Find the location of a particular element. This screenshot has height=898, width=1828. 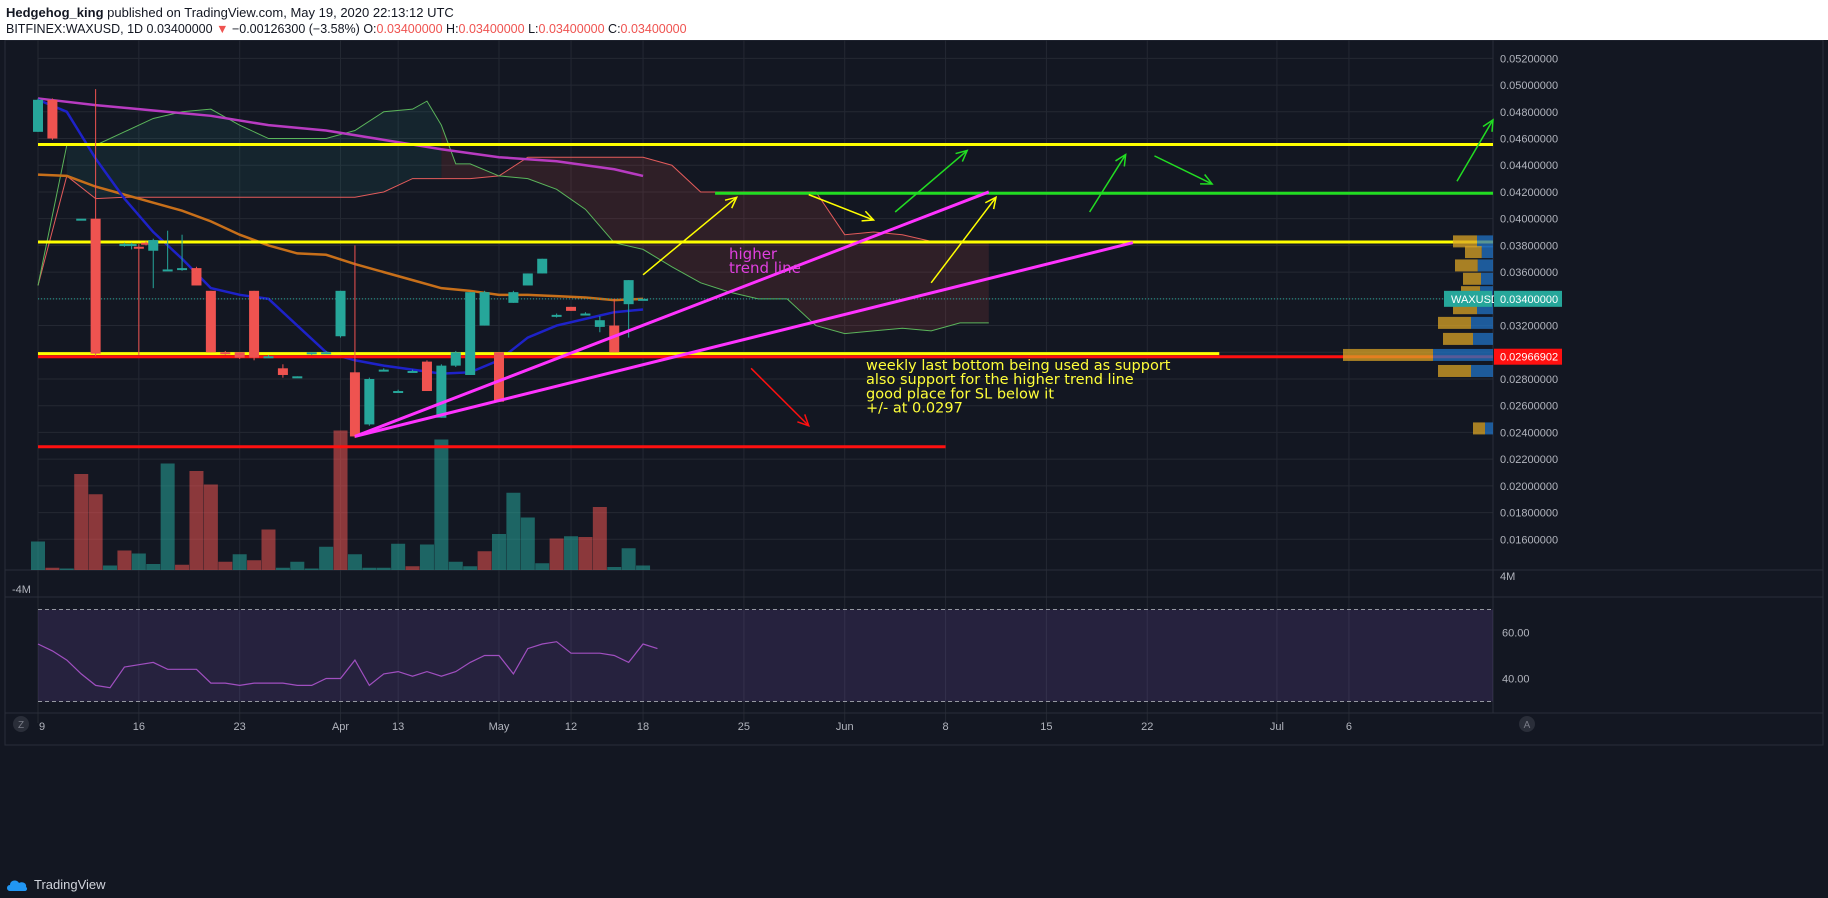

price-tick-label: 0.02000000 is located at coordinates (1529, 487).